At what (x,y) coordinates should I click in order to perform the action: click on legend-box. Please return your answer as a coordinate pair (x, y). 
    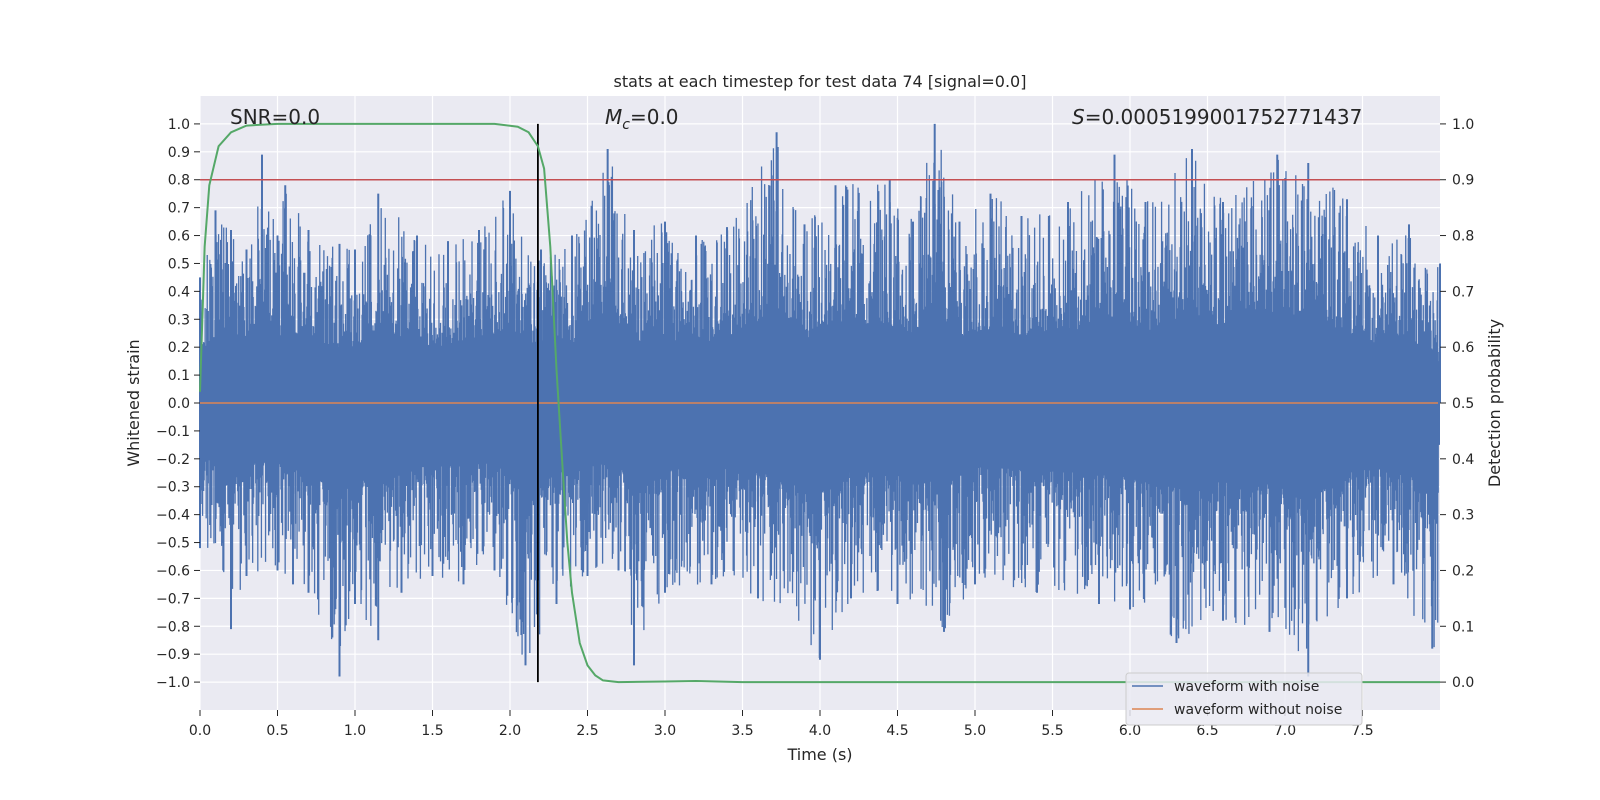
    Looking at the image, I should click on (1244, 699).